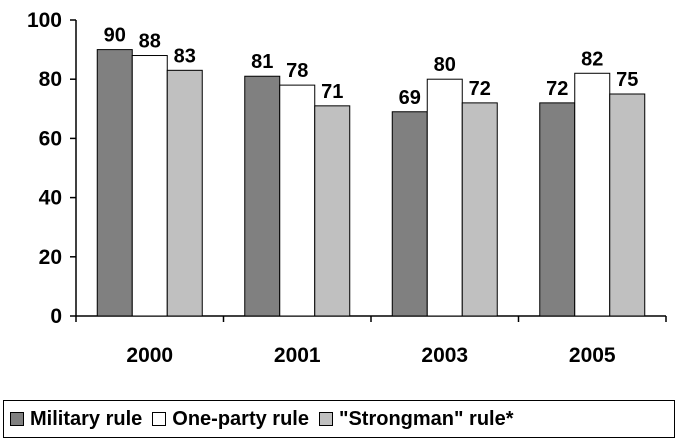 This screenshot has width=682, height=442. I want to click on legend-item: One-party rule, so click(230, 419).